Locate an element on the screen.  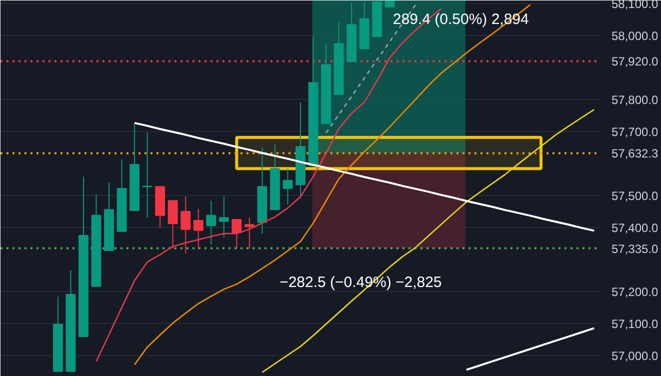
y-tick-label: 57,200.0 is located at coordinates (635, 291).